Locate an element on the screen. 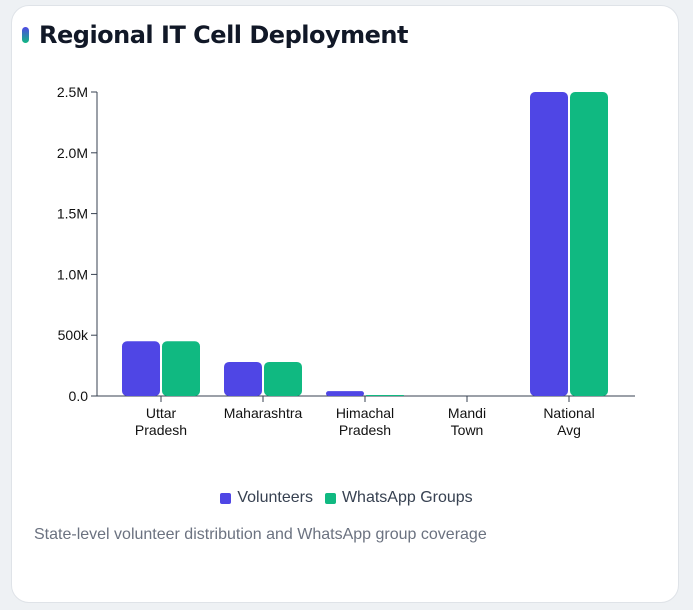 The height and width of the screenshot is (610, 693). x-tick-label: Maharashtra is located at coordinates (263, 413).